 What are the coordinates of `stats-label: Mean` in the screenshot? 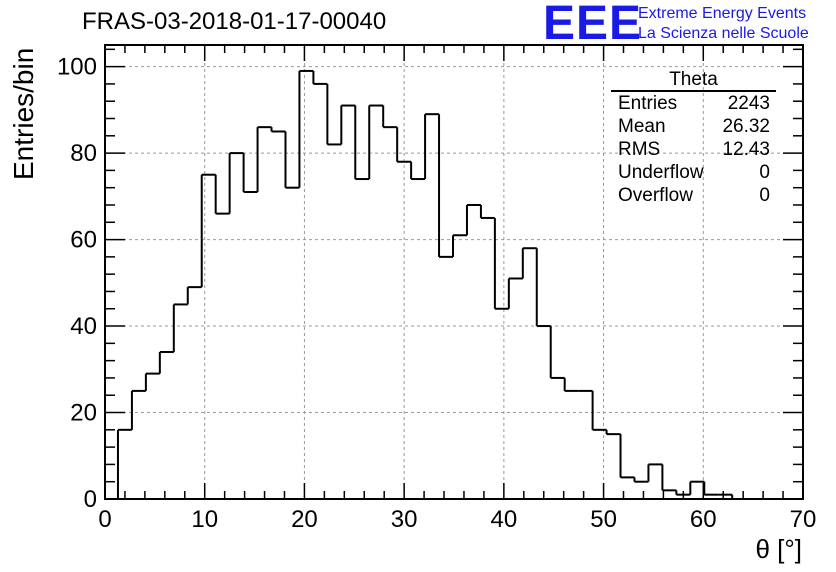 It's located at (642, 126).